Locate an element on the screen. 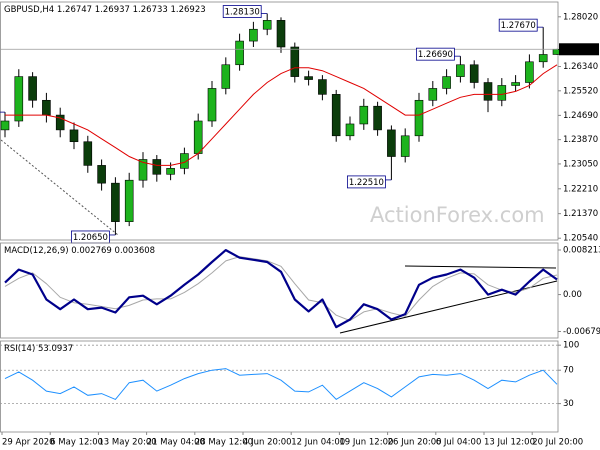 The width and height of the screenshot is (600, 450). header-value: 0.002769 is located at coordinates (91, 251).